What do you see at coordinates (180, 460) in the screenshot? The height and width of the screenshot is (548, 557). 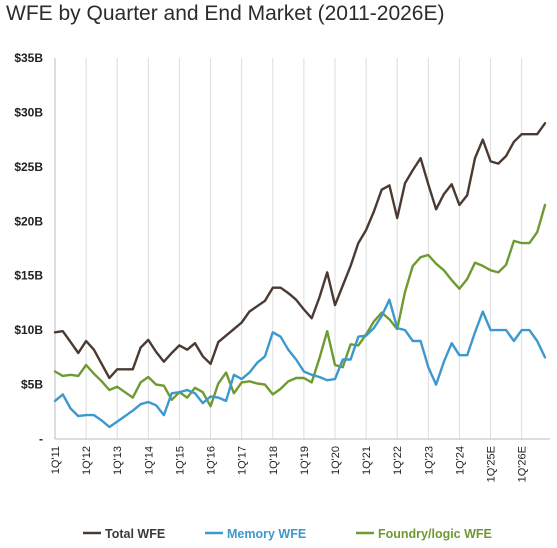 I see `x-tick-label: 1Q'15` at bounding box center [180, 460].